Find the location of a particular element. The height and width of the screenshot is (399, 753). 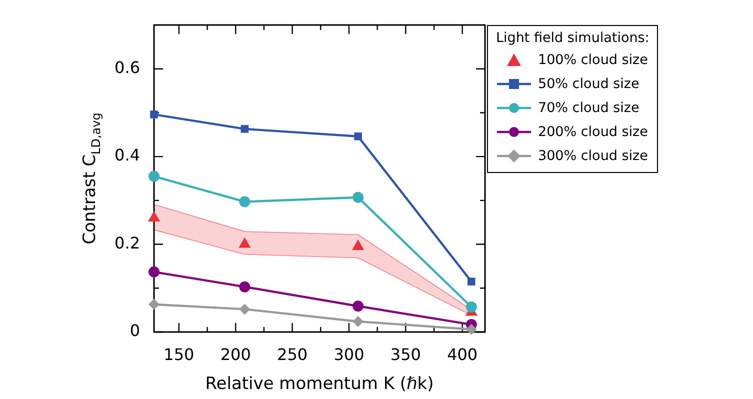

legend-label: 50% cloud size is located at coordinates (589, 84).